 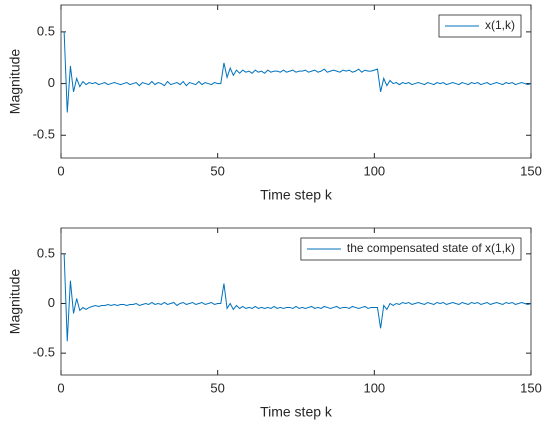 I want to click on legend-label: the compensated state of x(1,k), so click(x=431, y=248).